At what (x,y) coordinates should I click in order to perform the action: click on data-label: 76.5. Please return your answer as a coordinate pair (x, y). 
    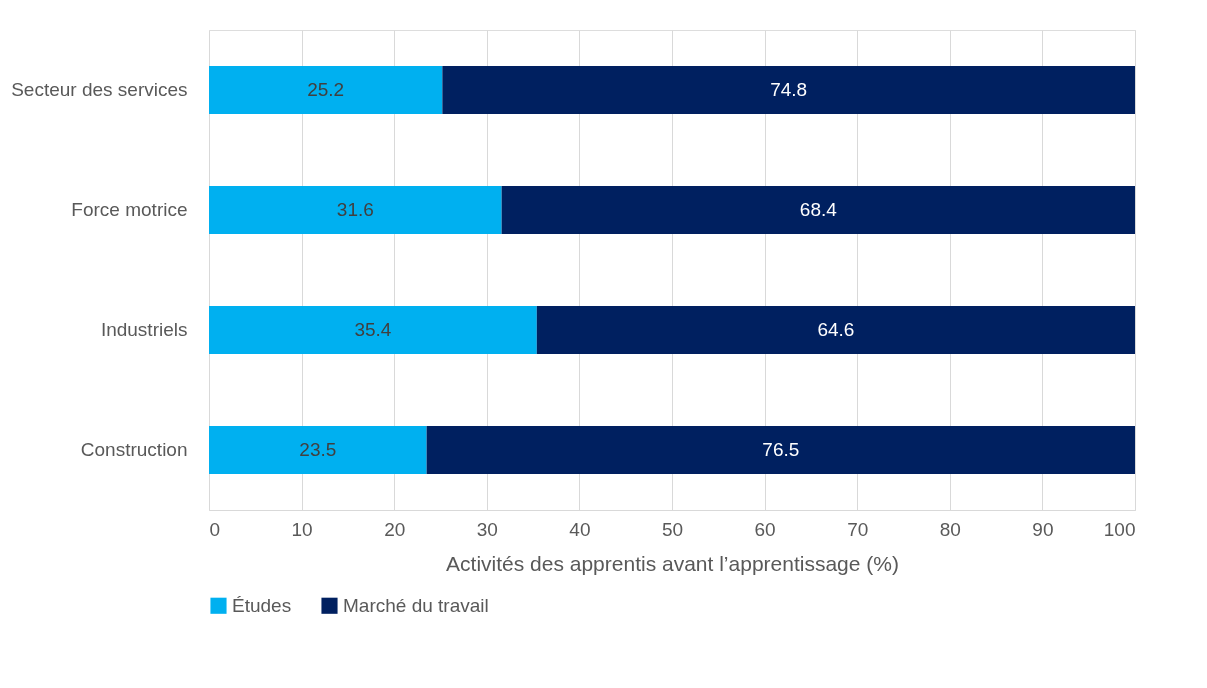
    Looking at the image, I should click on (781, 449).